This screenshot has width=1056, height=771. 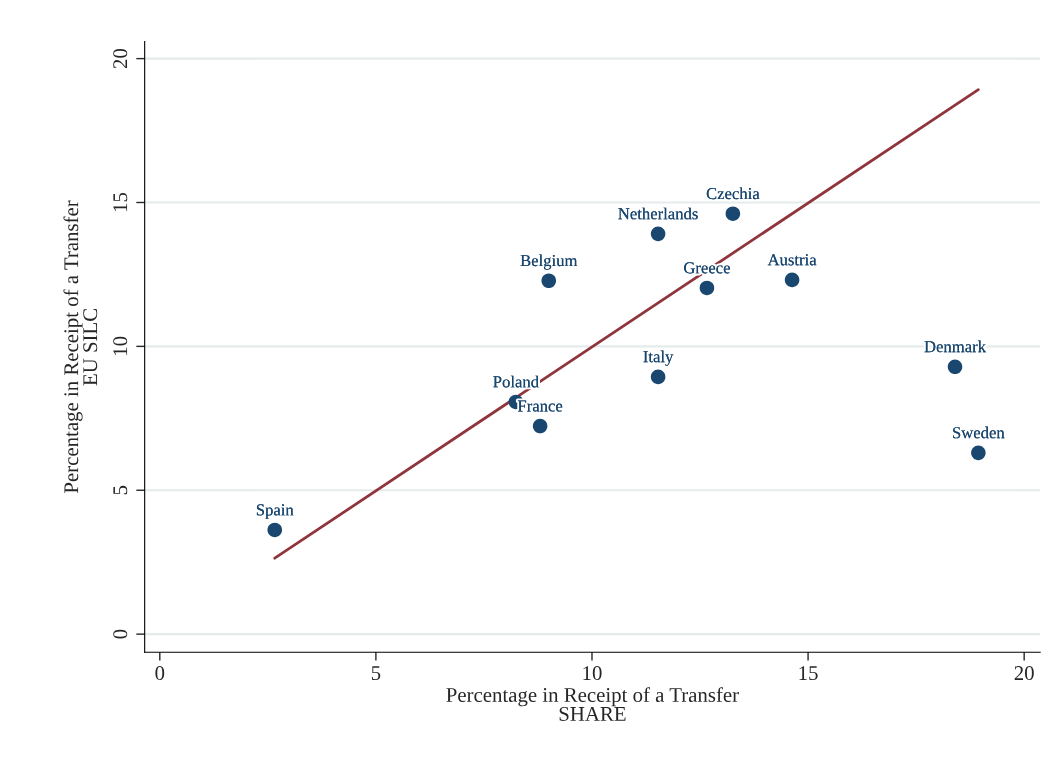 I want to click on annotation: Czechia, so click(x=733, y=193).